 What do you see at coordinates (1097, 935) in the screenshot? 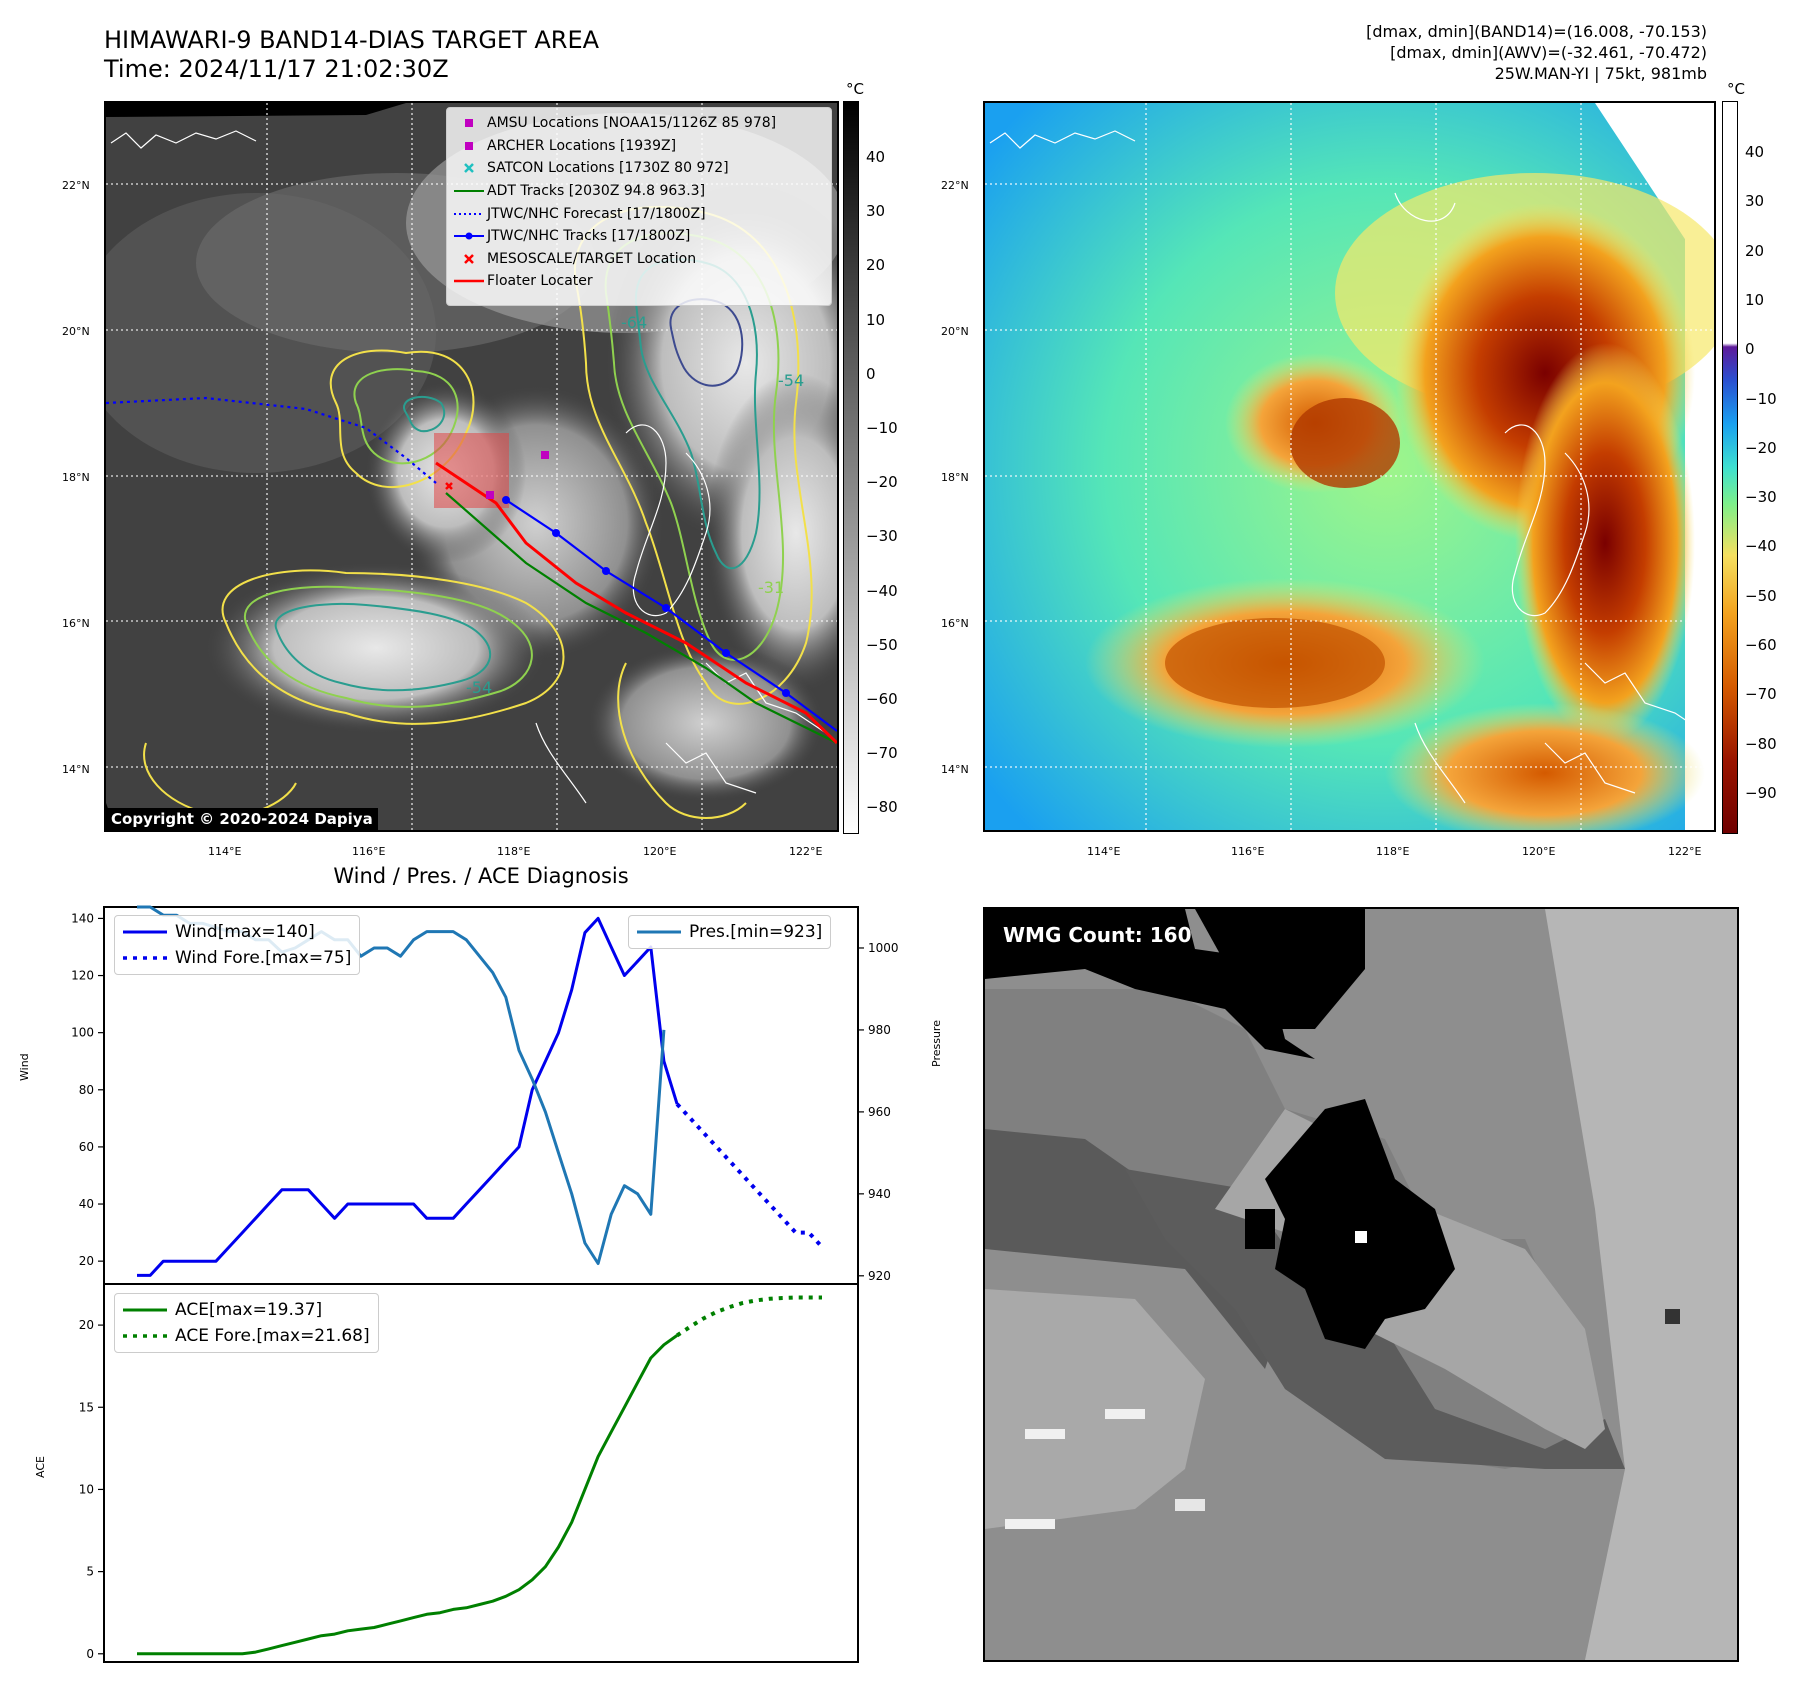
I see `wmg-count-label: WMG Count: 160` at bounding box center [1097, 935].